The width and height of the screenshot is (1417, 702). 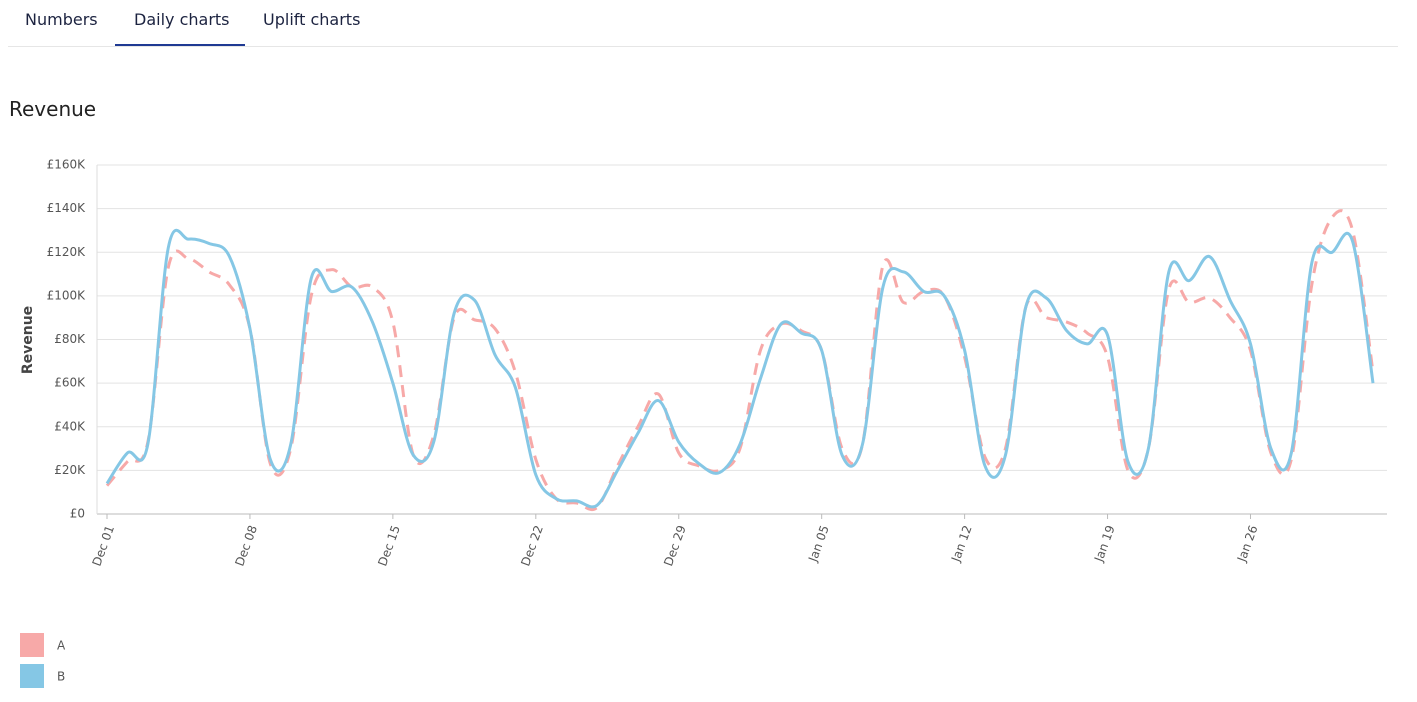 What do you see at coordinates (70, 383) in the screenshot?
I see `y-tick-label: £60K` at bounding box center [70, 383].